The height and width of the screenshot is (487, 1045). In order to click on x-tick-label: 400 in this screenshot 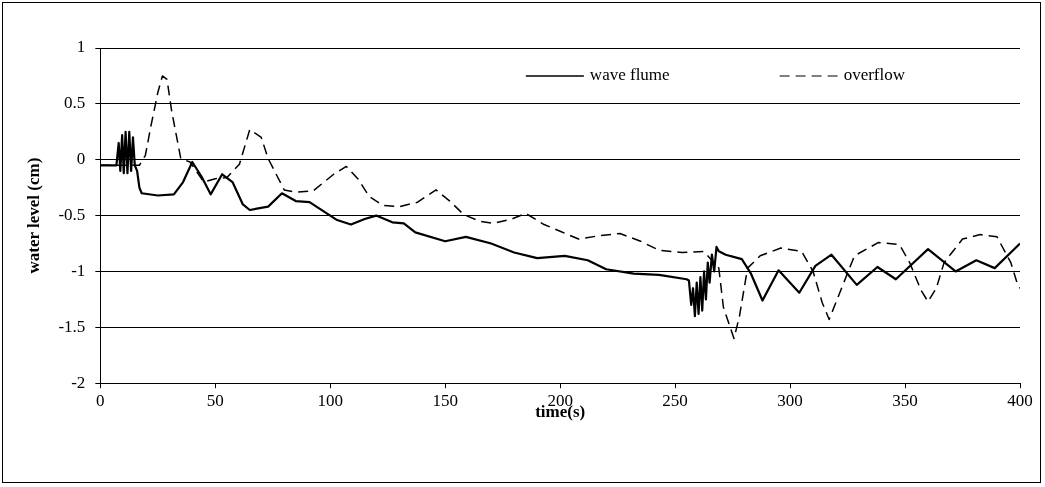, I will do `click(1020, 400)`.